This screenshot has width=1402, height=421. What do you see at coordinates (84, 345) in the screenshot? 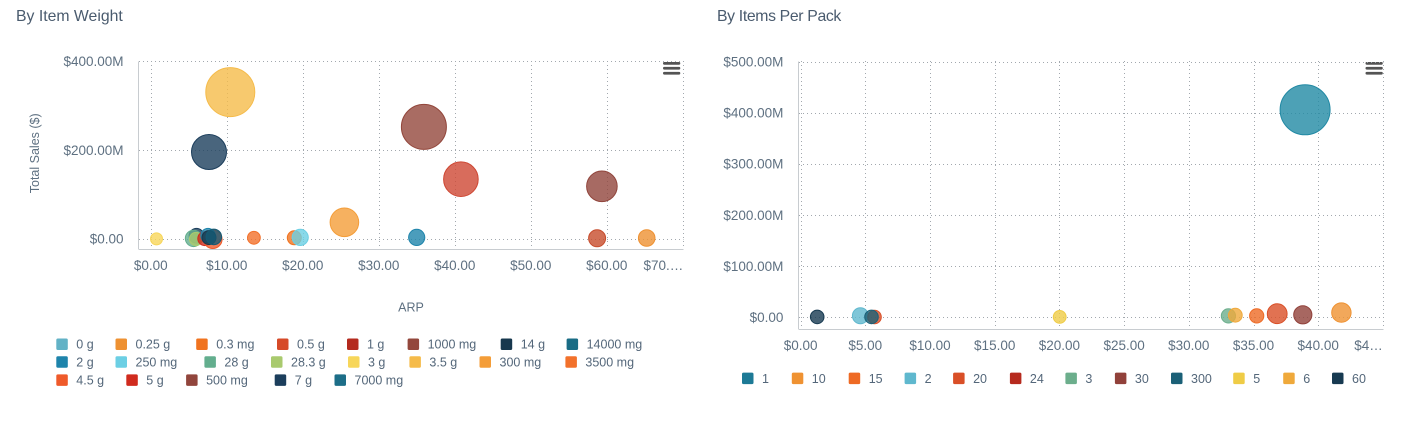
I see `svg-text: 0 g` at bounding box center [84, 345].